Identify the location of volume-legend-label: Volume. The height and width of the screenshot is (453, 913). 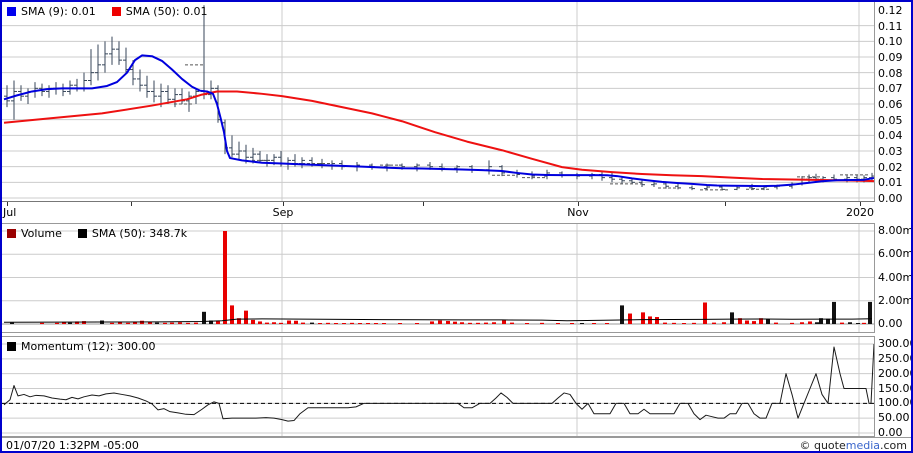
(41, 233).